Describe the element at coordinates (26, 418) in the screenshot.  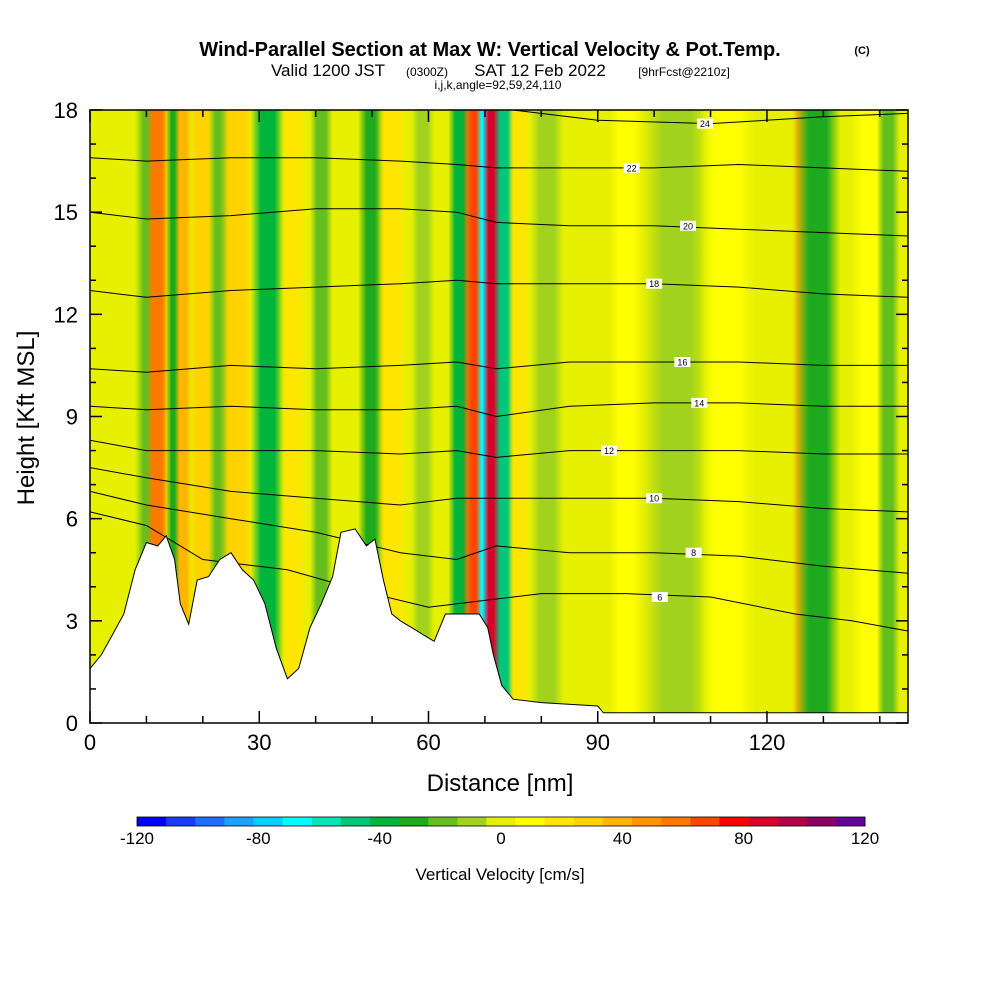
I see `y-axis-label: Height [Kft MSL]` at that location.